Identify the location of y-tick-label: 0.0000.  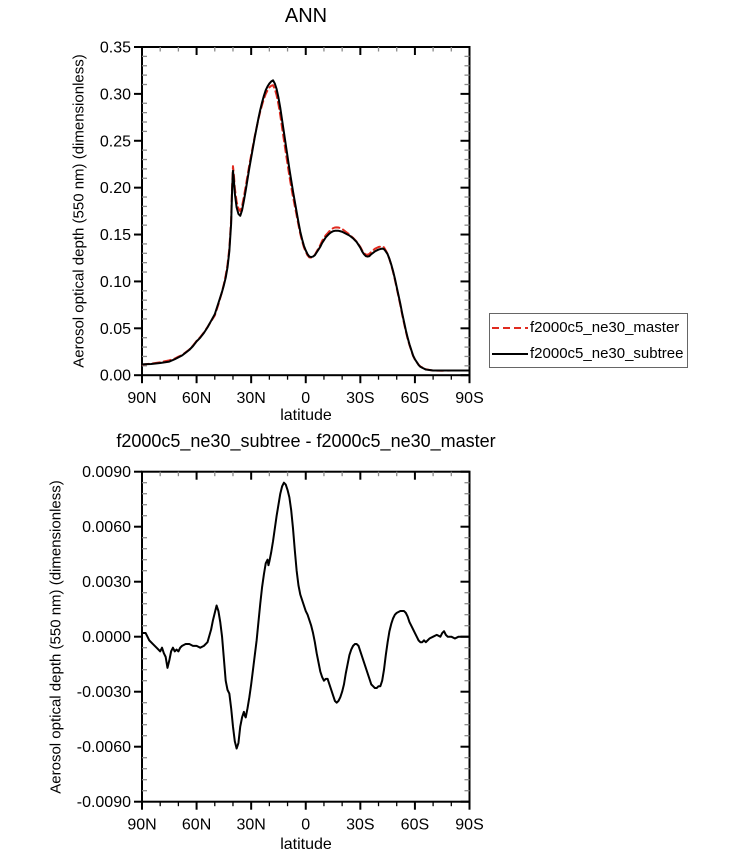
(106, 637).